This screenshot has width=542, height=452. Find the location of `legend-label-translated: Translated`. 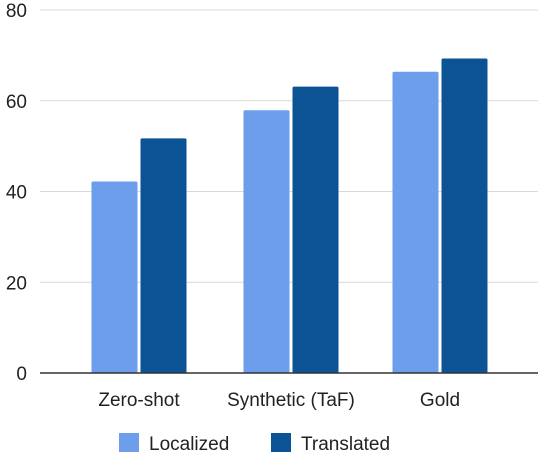

legend-label-translated: Translated is located at coordinates (345, 443).